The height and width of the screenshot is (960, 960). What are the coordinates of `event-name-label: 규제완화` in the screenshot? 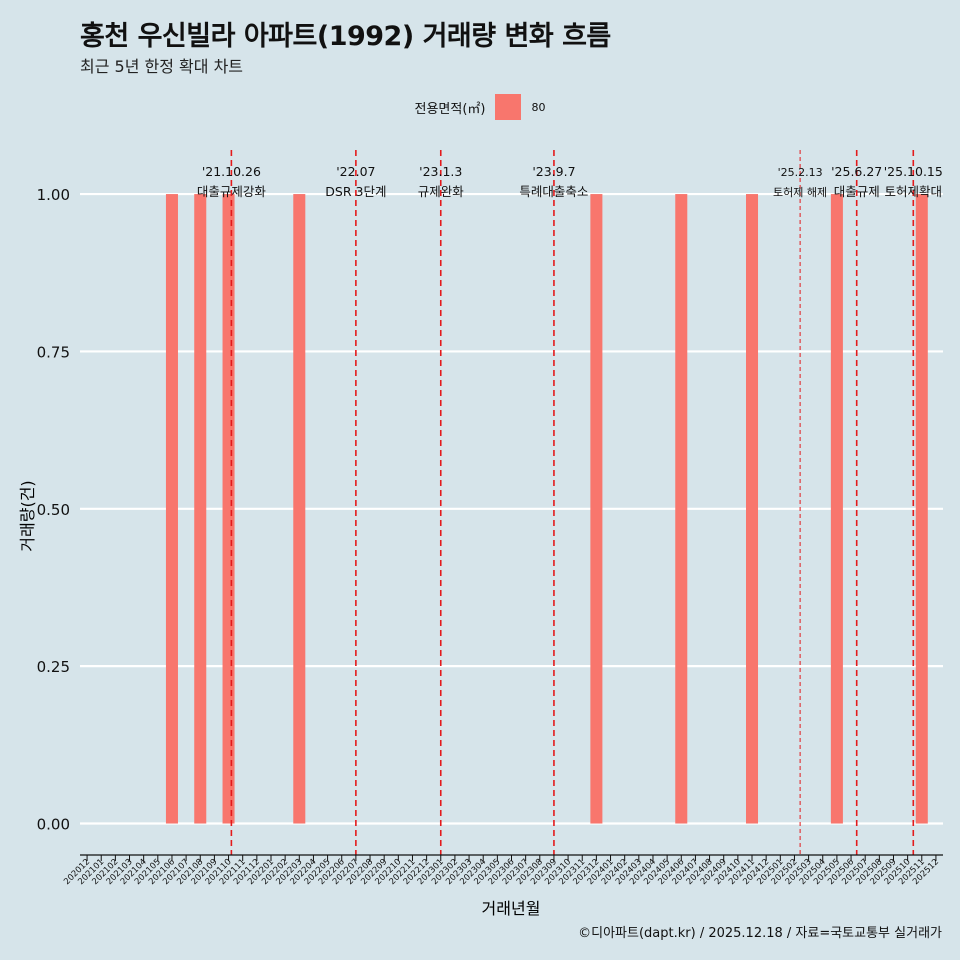 It's located at (441, 191).